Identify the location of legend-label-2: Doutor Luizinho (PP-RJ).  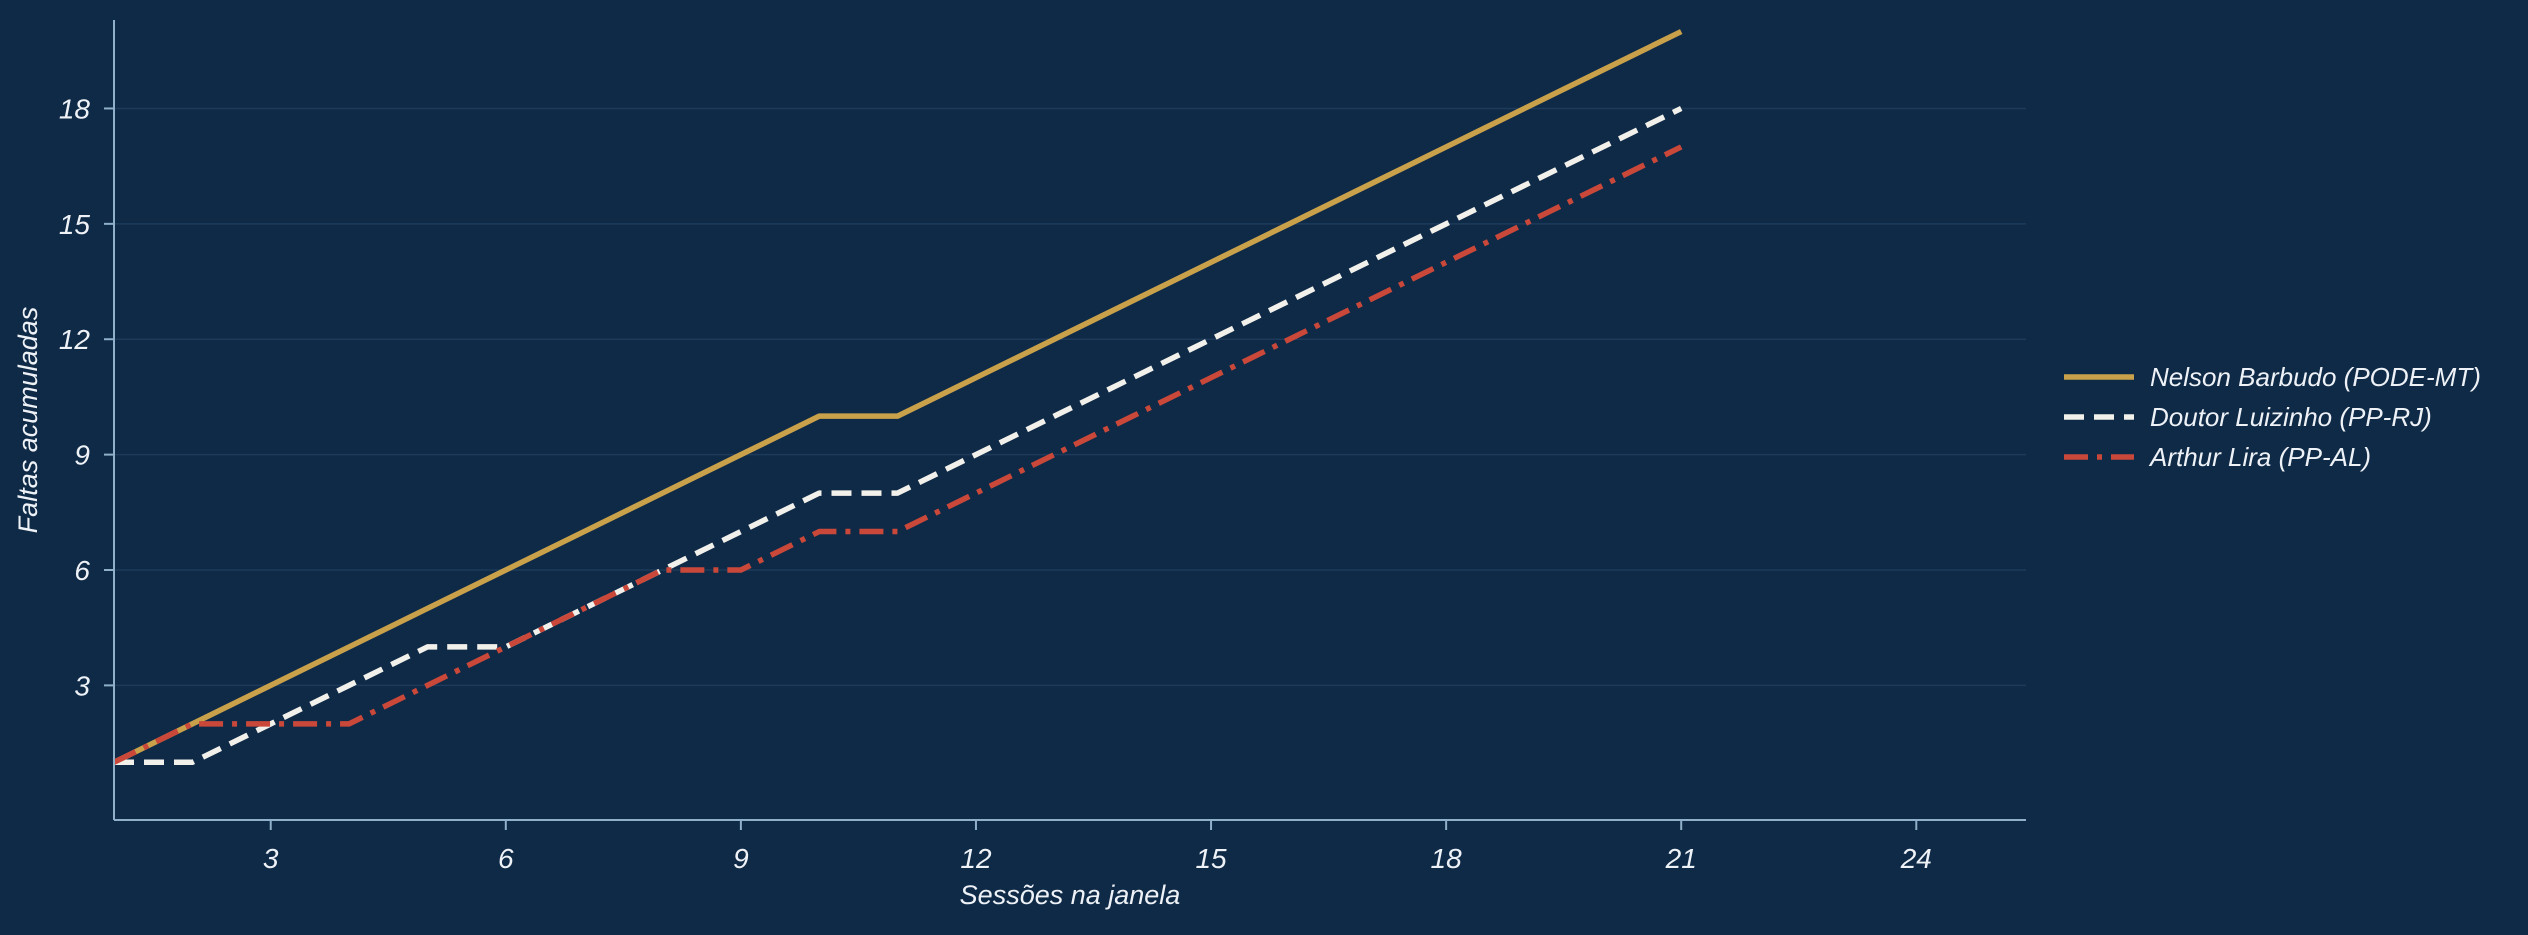
(2291, 417).